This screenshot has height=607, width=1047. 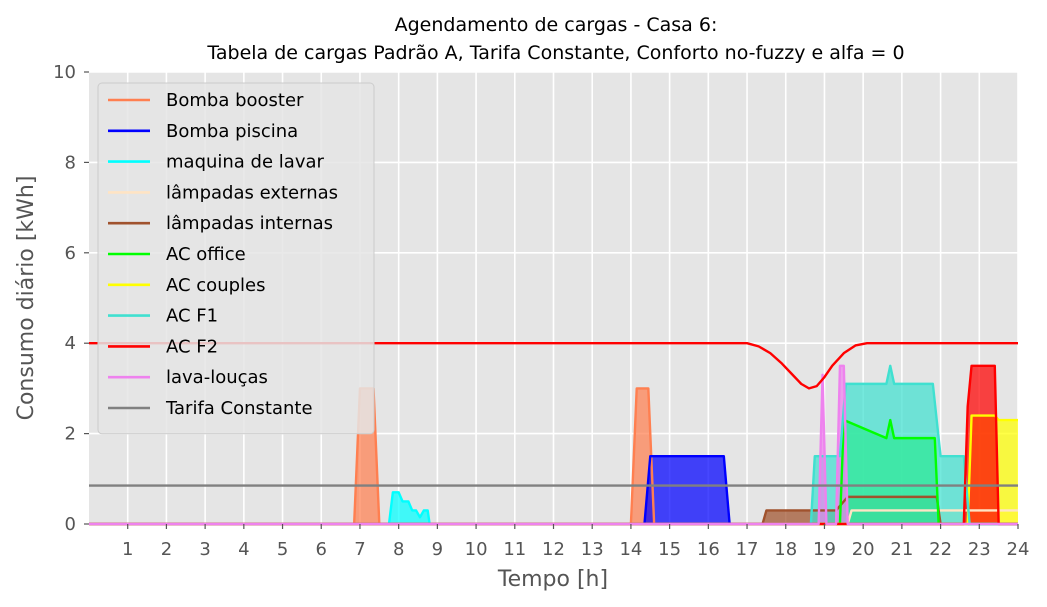 I want to click on x-tick-label: 14, so click(x=630, y=549).